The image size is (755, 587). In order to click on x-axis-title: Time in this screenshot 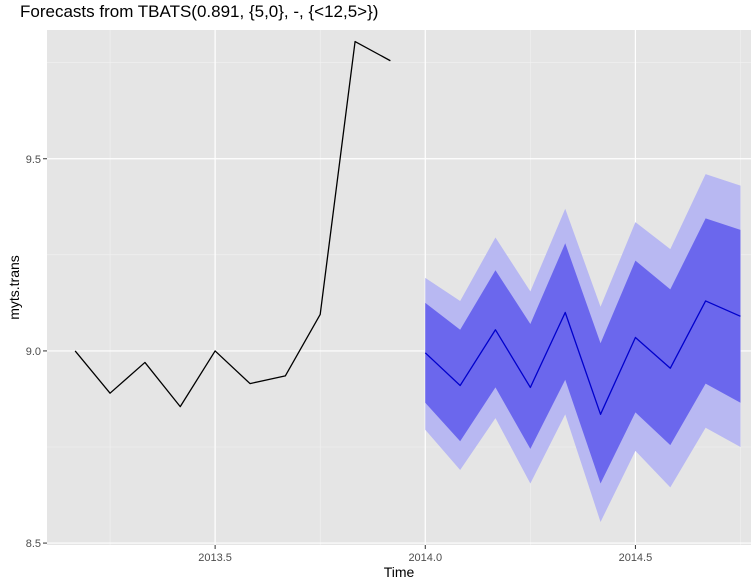, I will do `click(399, 572)`.